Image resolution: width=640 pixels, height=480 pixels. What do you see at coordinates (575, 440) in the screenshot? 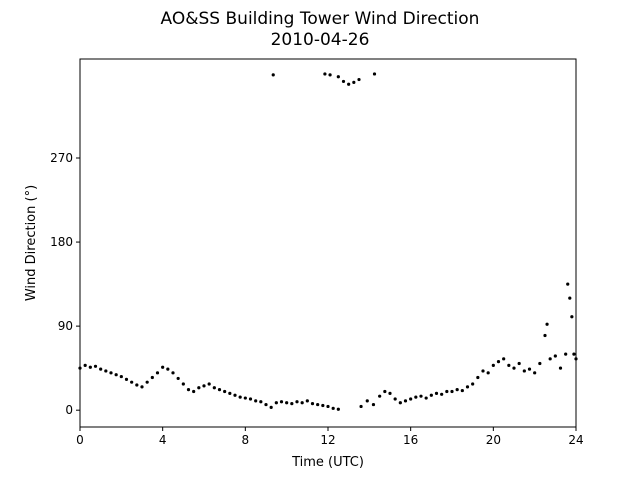
I see `x-tick-label: 24` at bounding box center [575, 440].